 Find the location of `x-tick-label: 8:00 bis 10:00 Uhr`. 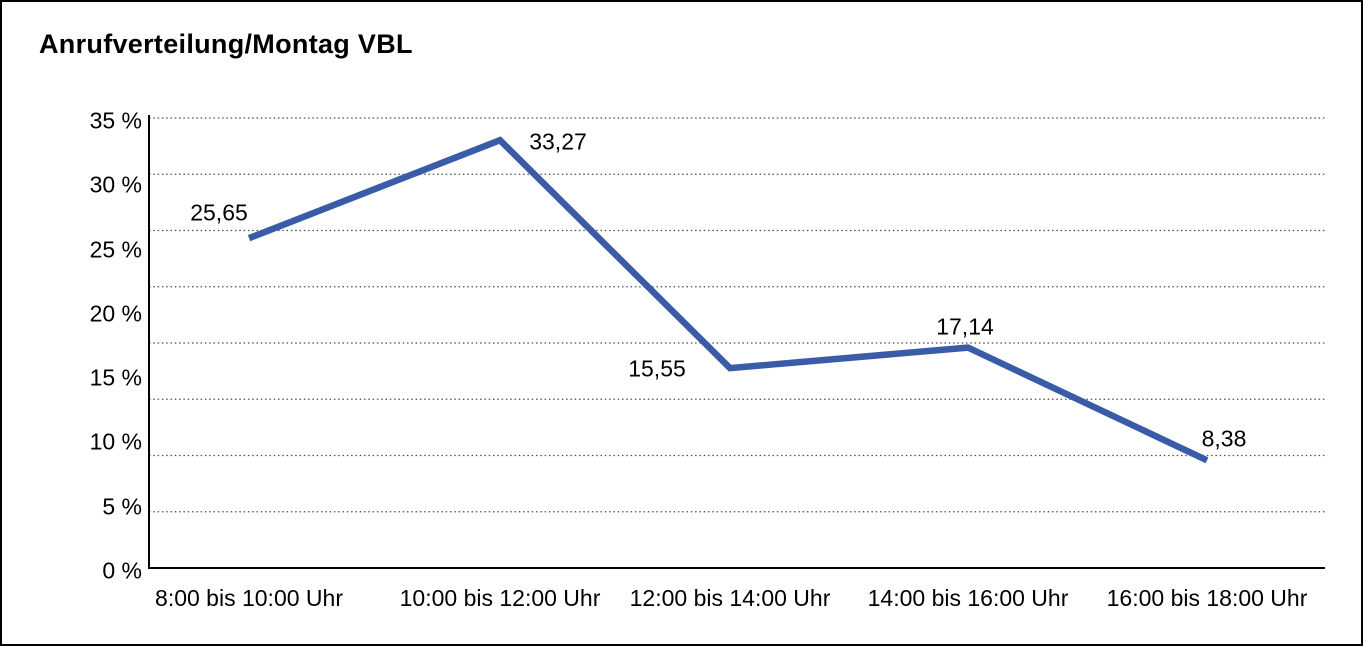

x-tick-label: 8:00 bis 10:00 Uhr is located at coordinates (249, 598).